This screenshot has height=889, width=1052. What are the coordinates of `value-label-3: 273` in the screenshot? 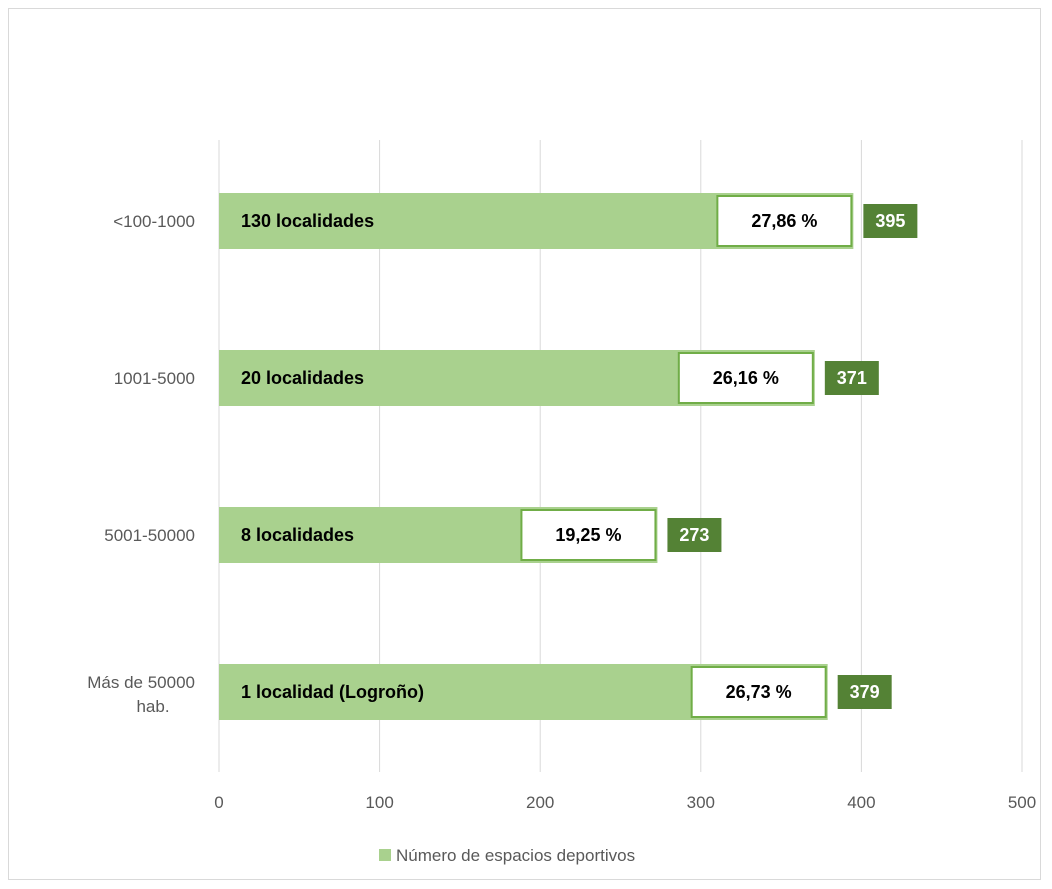 It's located at (694, 535).